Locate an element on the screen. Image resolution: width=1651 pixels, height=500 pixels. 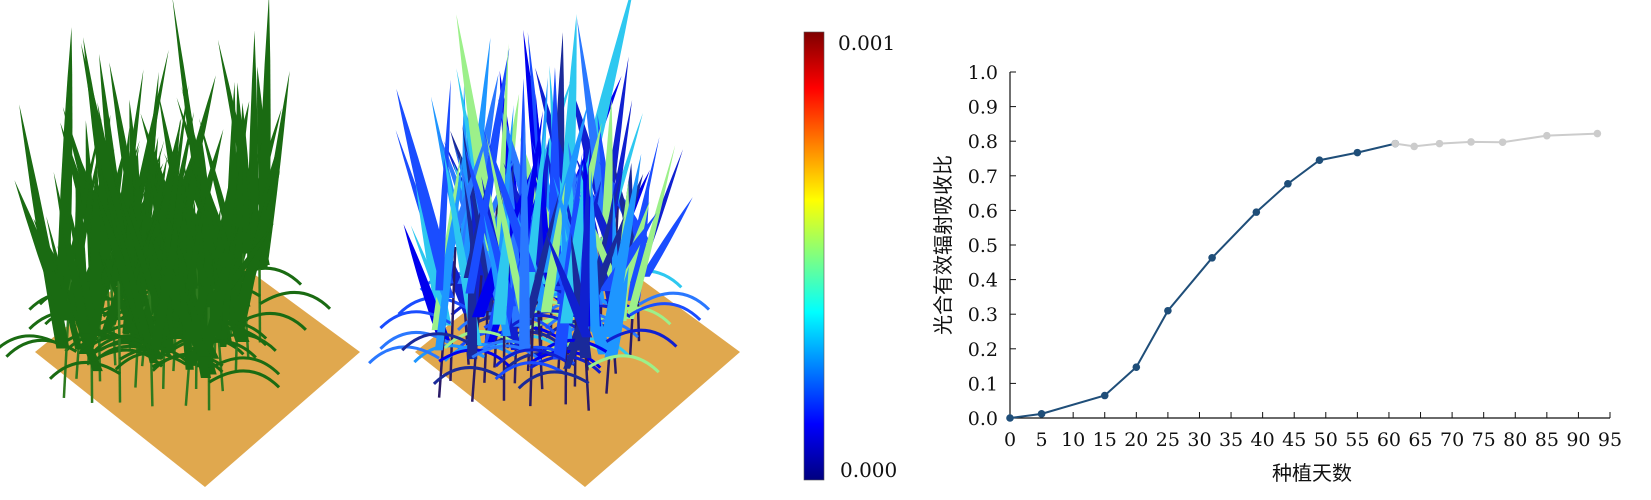
x-tick-label: 5 is located at coordinates (1042, 440).